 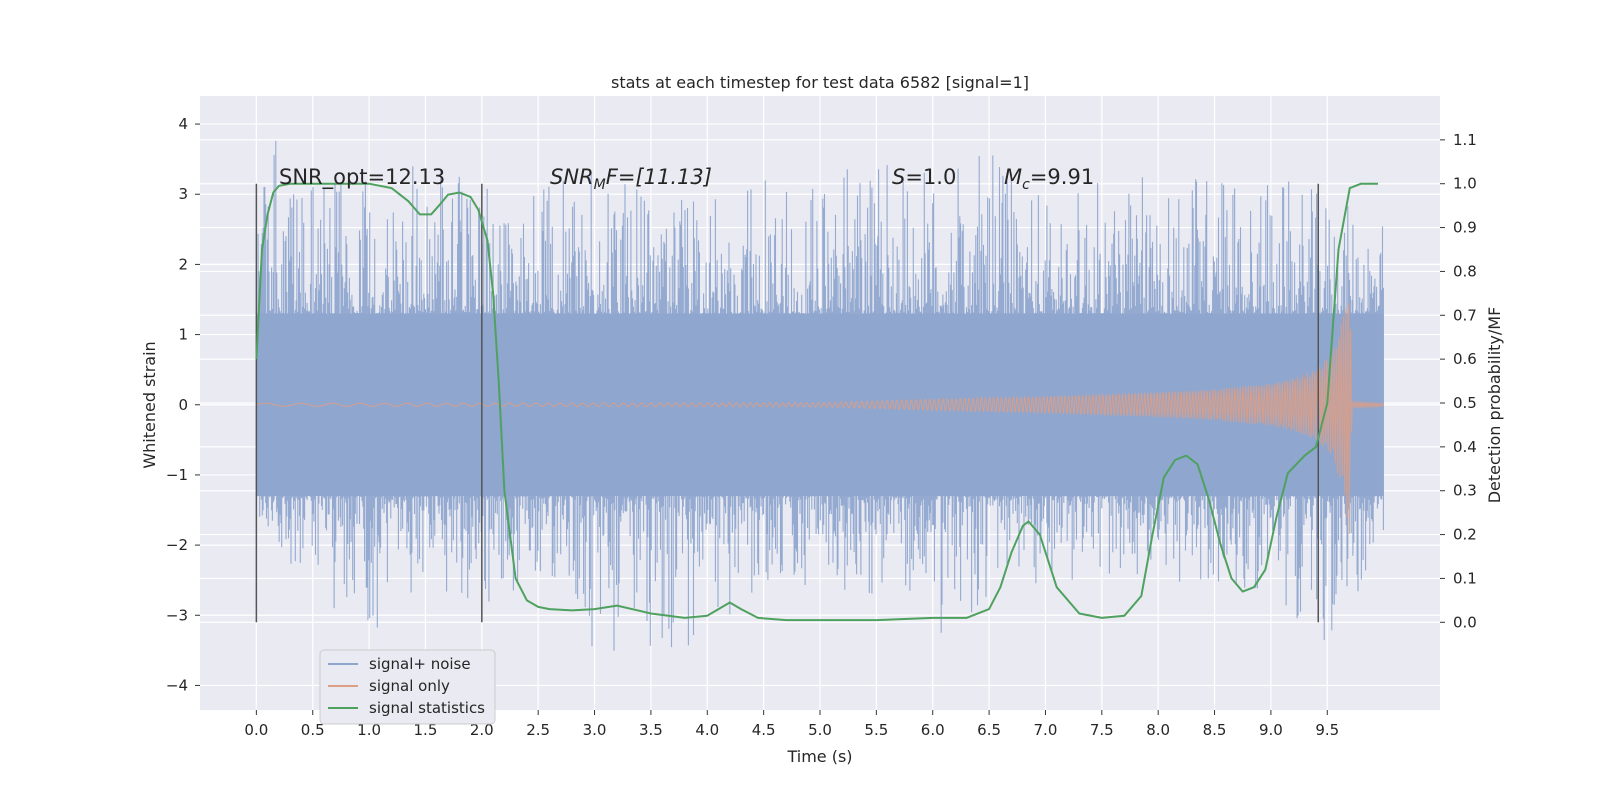 What do you see at coordinates (1465, 184) in the screenshot?
I see `y-right-tick-label: 1.0` at bounding box center [1465, 184].